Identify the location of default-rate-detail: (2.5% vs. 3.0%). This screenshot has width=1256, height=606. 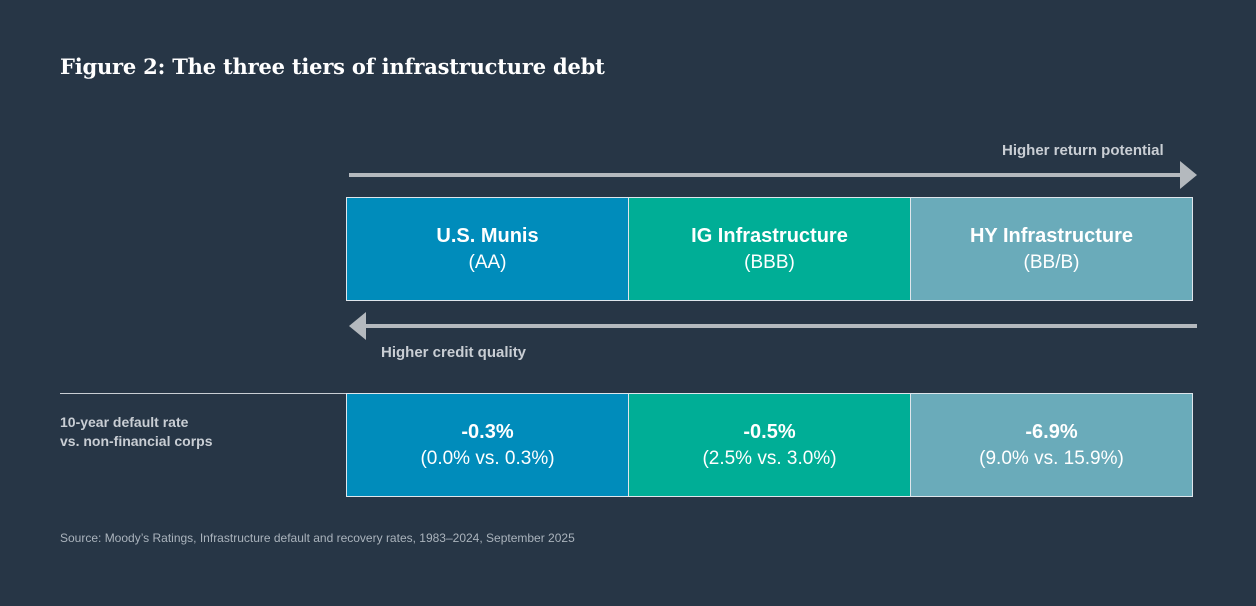
(769, 458).